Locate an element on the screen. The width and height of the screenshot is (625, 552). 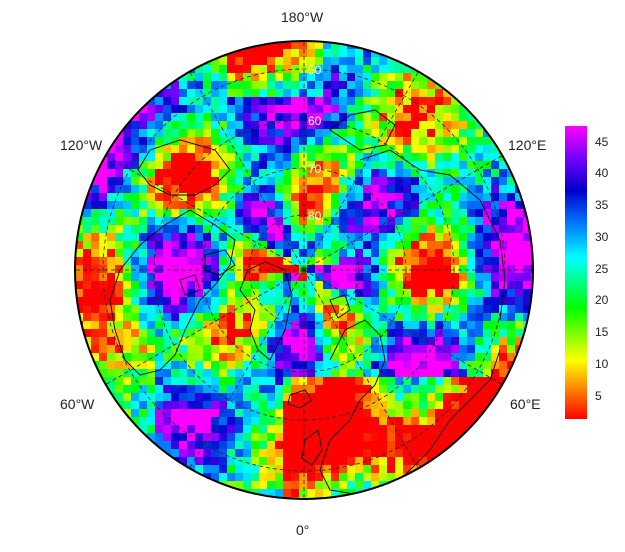
latitude-labels: 50 60 70 80 is located at coordinates (315, 143).